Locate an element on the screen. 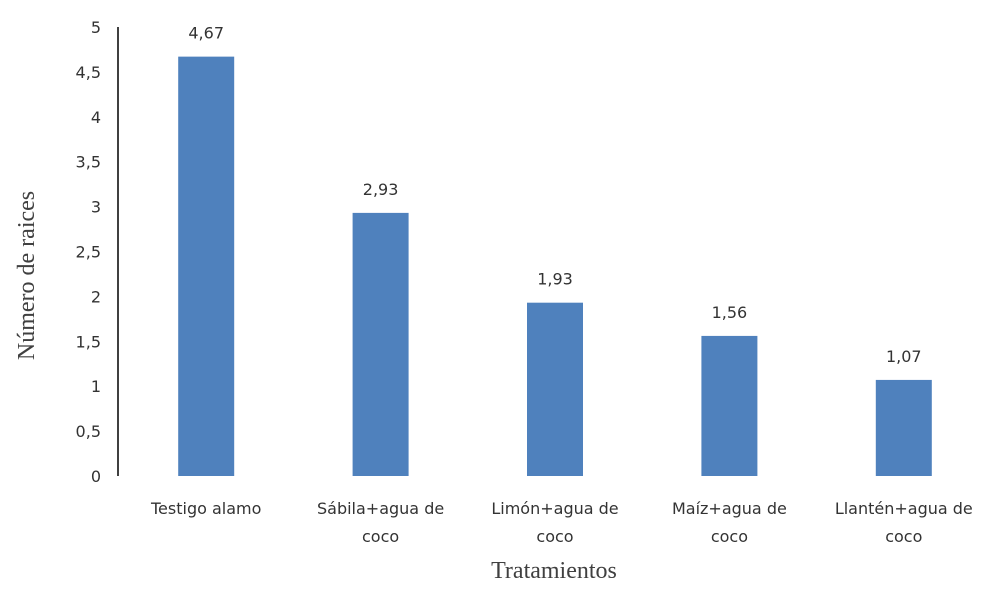  y-axis-ticks: 0 0,5 1 1,5 2 2,5 3 3,5 4 4,5 5 is located at coordinates (88, 252).